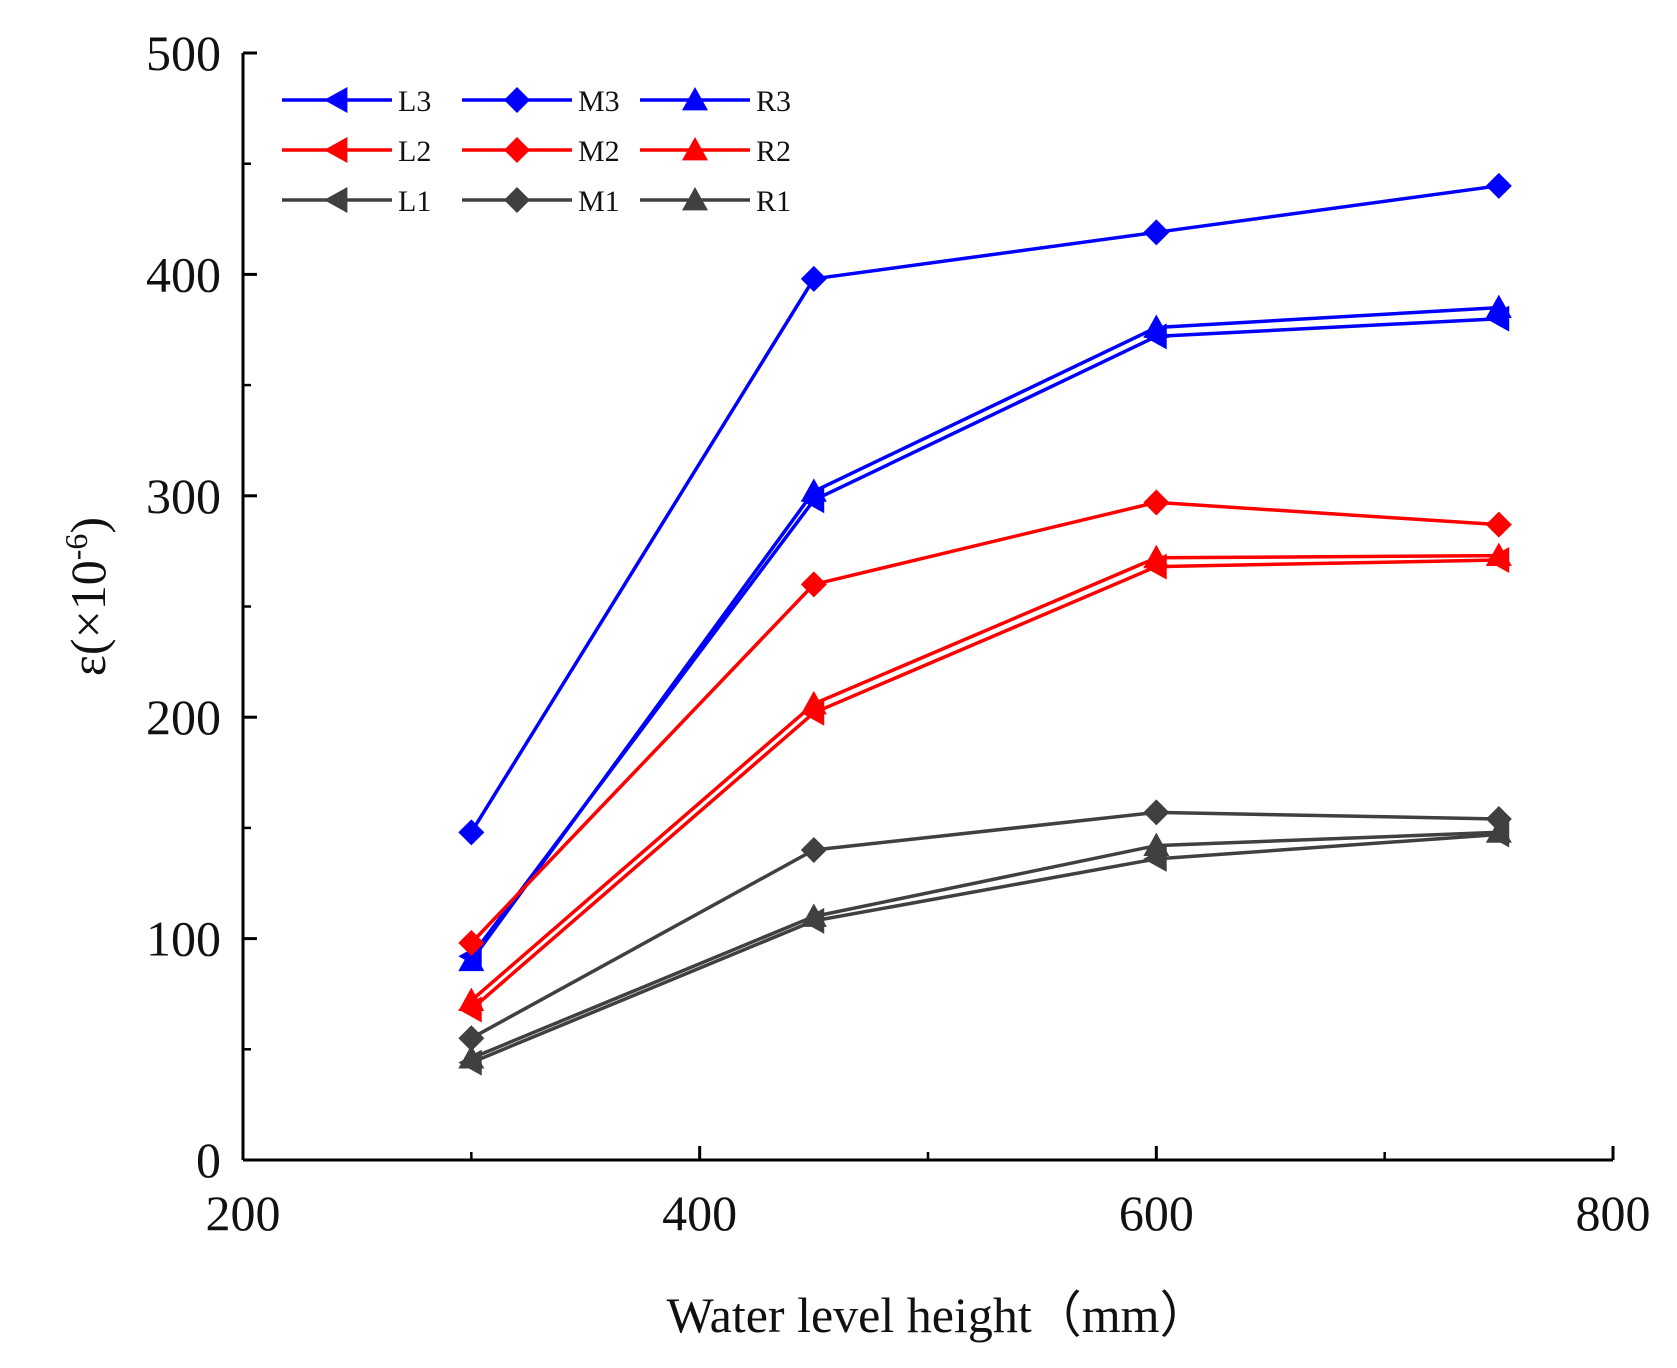 This screenshot has height=1368, width=1677. What do you see at coordinates (541, 101) in the screenshot?
I see `legend-item-M3: M3` at bounding box center [541, 101].